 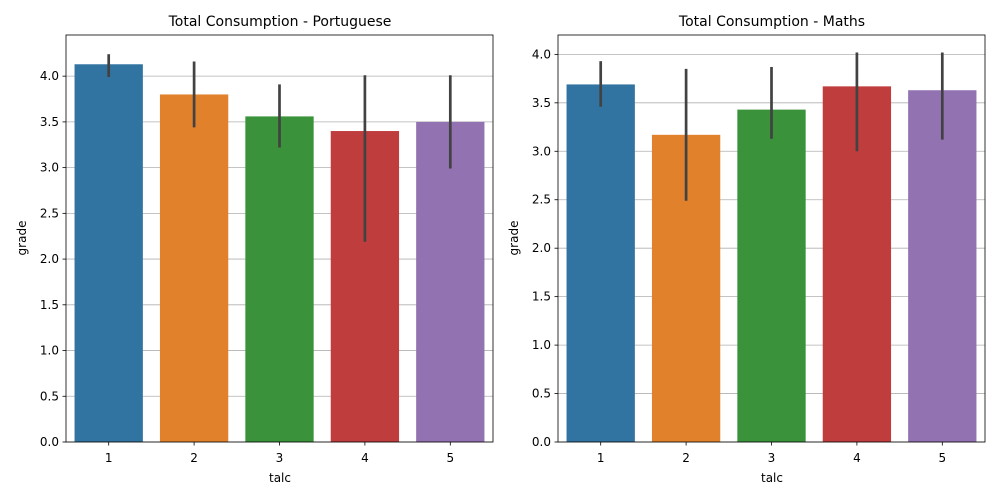 What do you see at coordinates (280, 22) in the screenshot?
I see `chart-title: Total Consumption - Portuguese` at bounding box center [280, 22].